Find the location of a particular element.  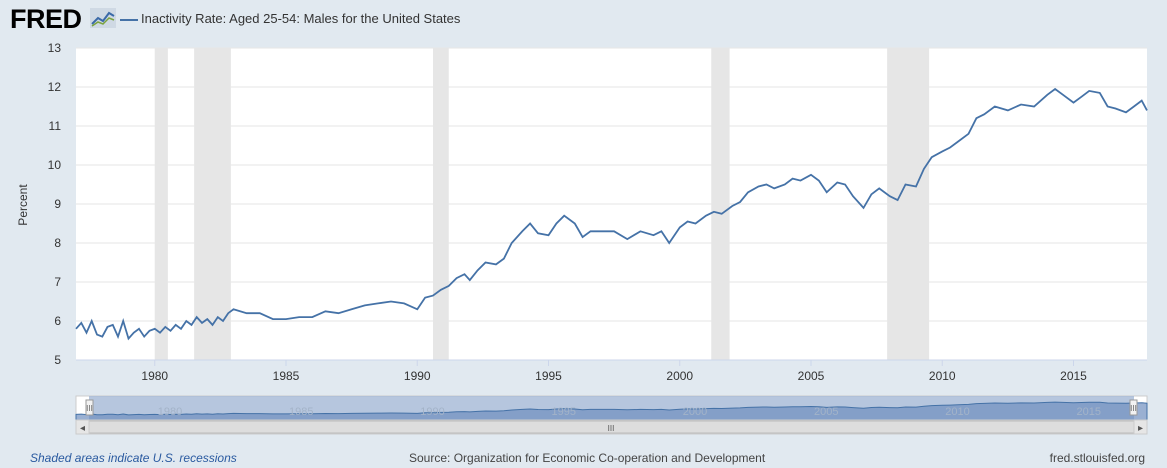

navigator-label: 2010 is located at coordinates (957, 412).